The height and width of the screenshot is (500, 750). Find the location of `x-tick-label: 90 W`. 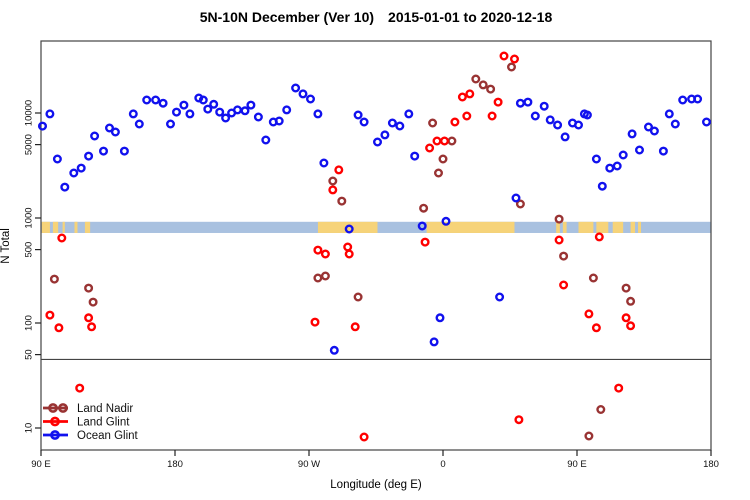

x-tick-label: 90 W is located at coordinates (309, 464).